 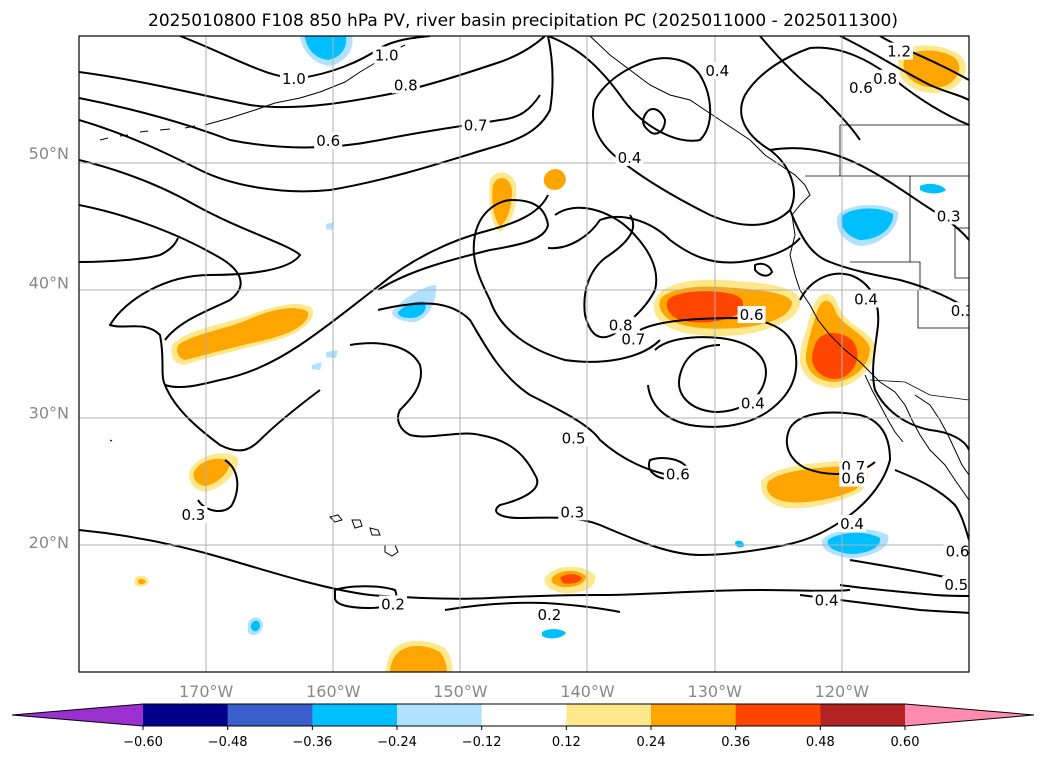 What do you see at coordinates (460, 691) in the screenshot?
I see `lon-tick-label: 150°W` at bounding box center [460, 691].